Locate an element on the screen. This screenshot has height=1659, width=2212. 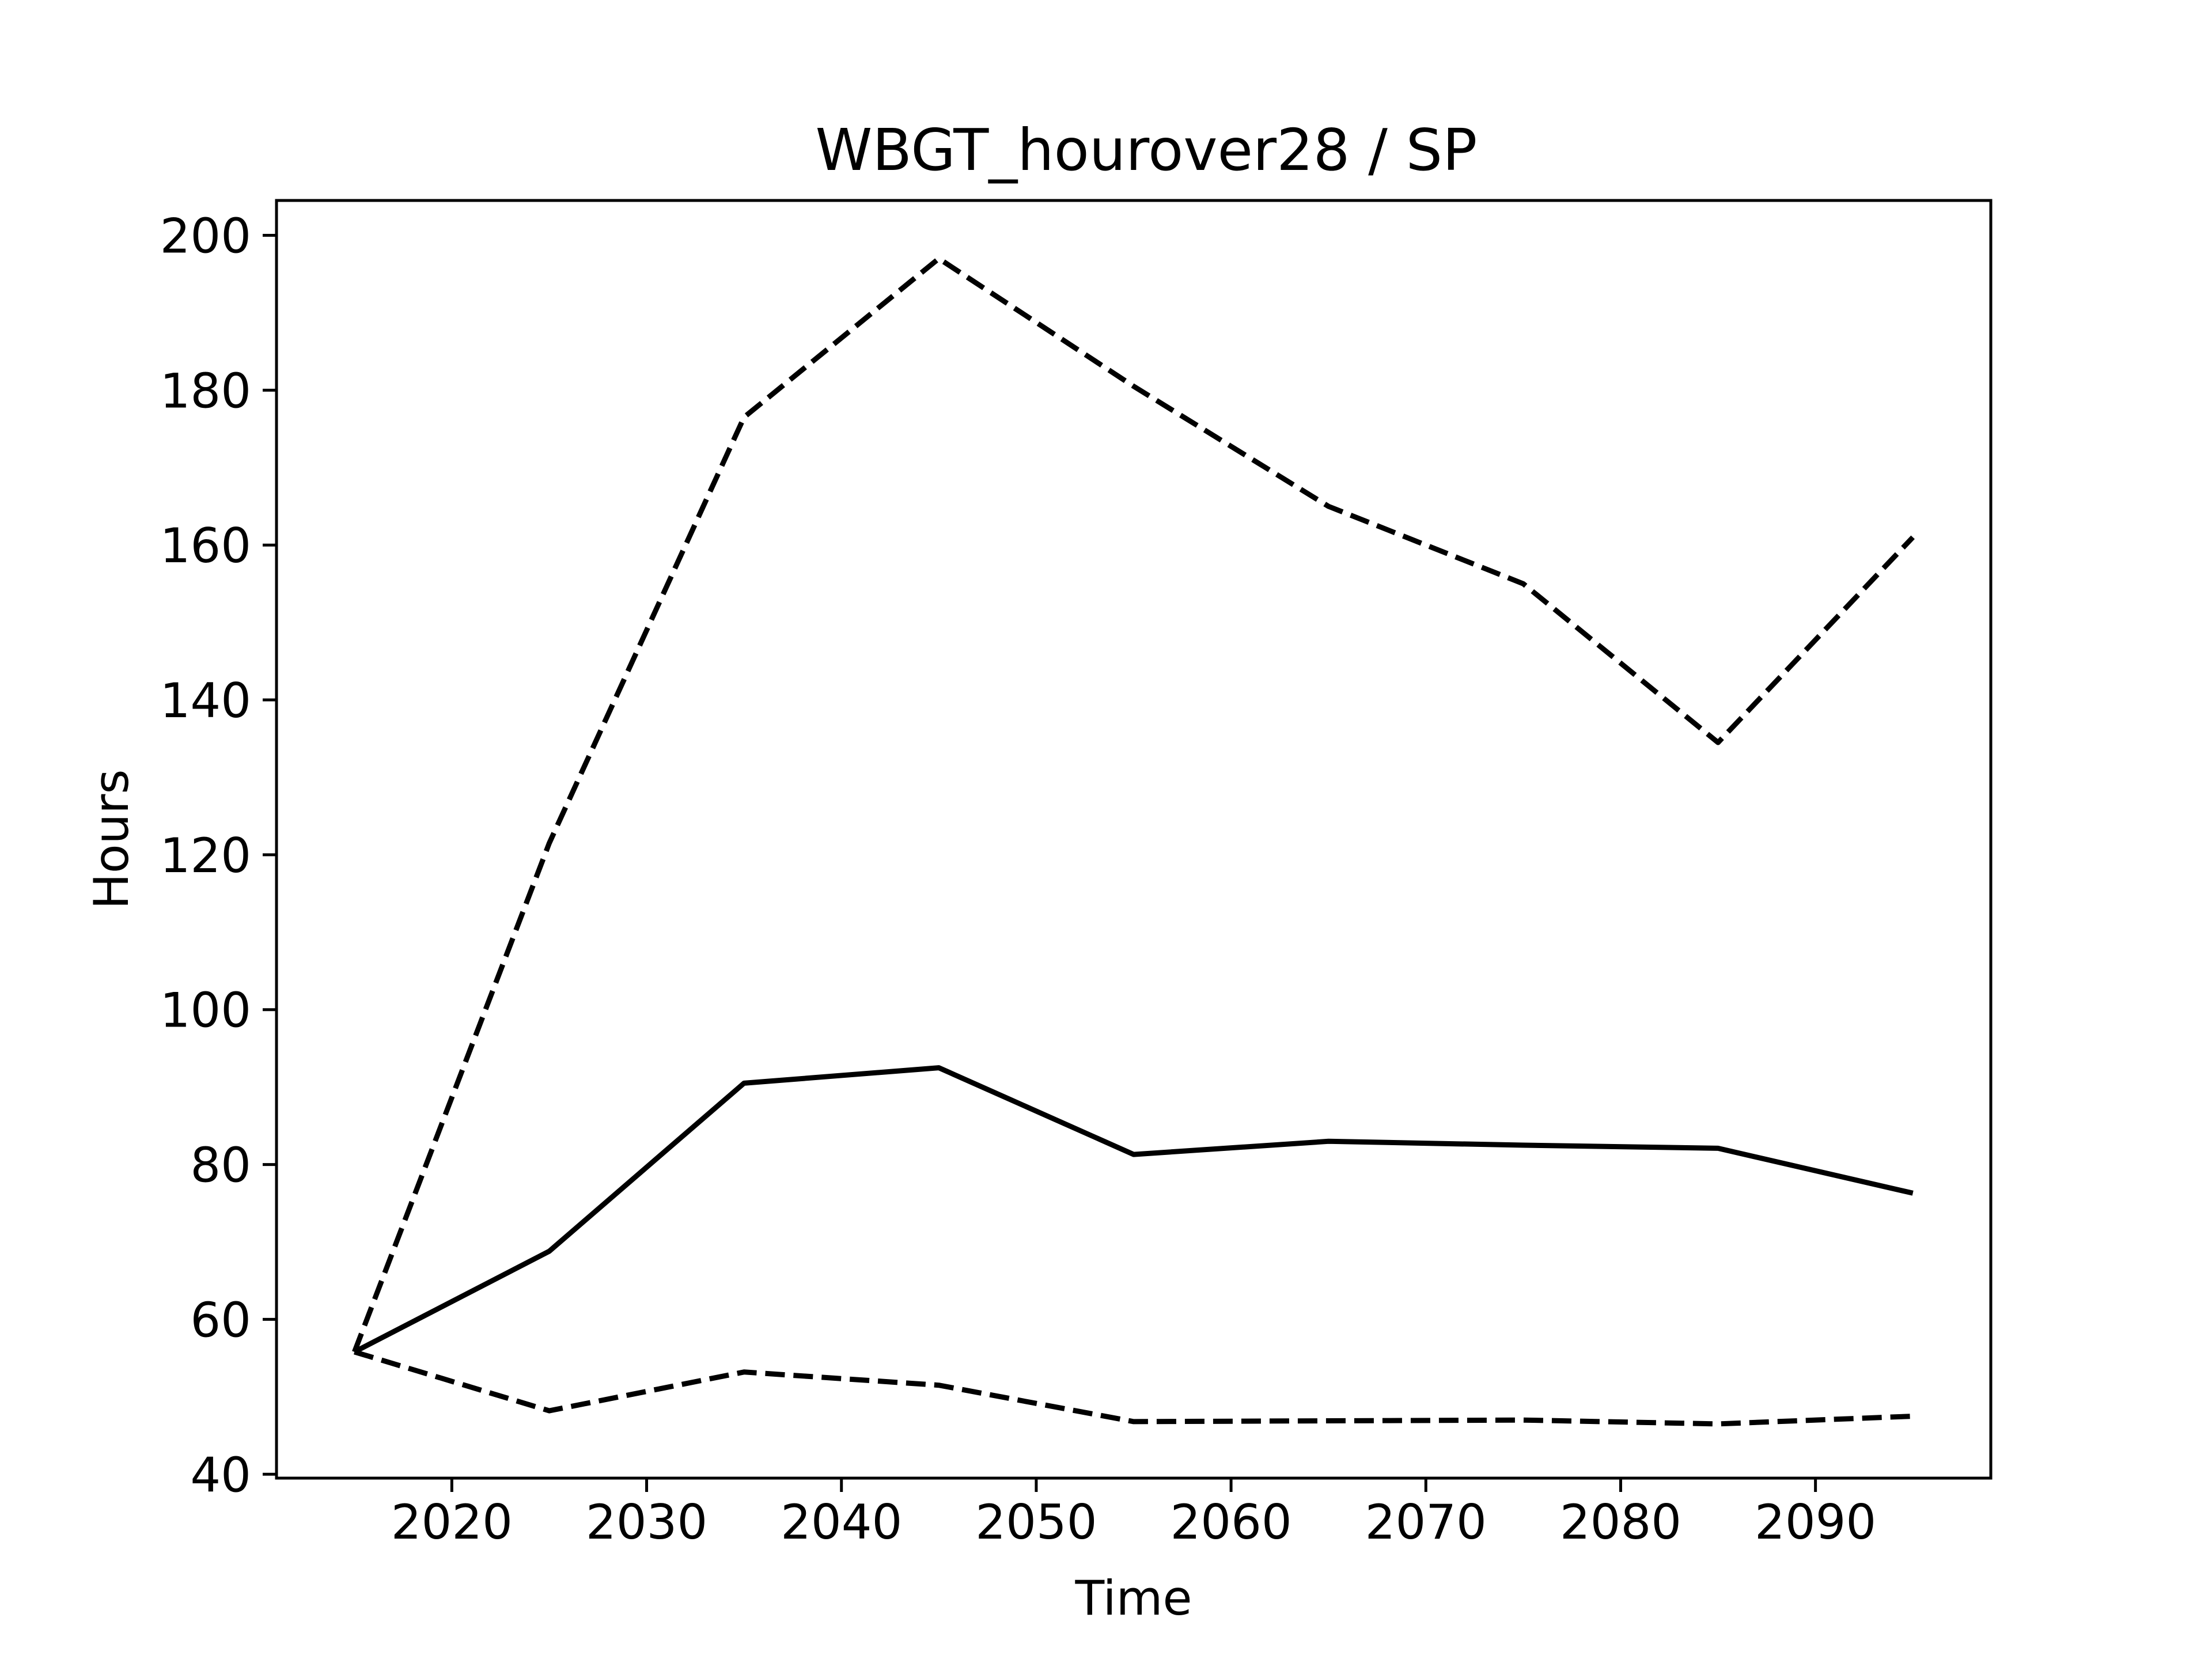
x-tick-label: 2060 is located at coordinates (1230, 1522).